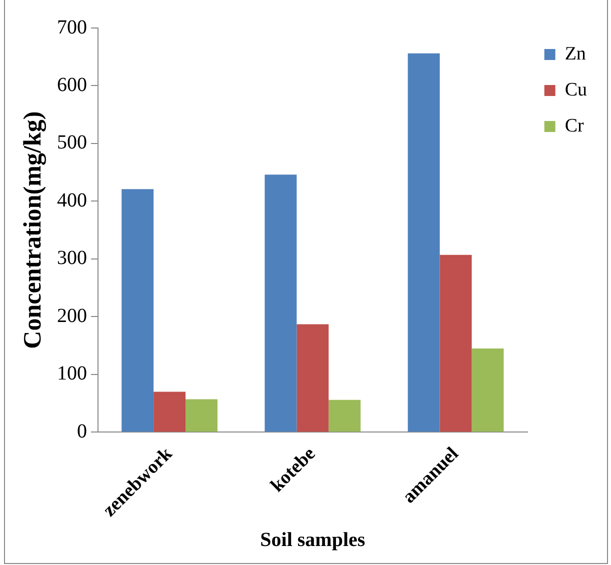 The image size is (611, 565). I want to click on y-tick-label: 300, so click(72, 258).